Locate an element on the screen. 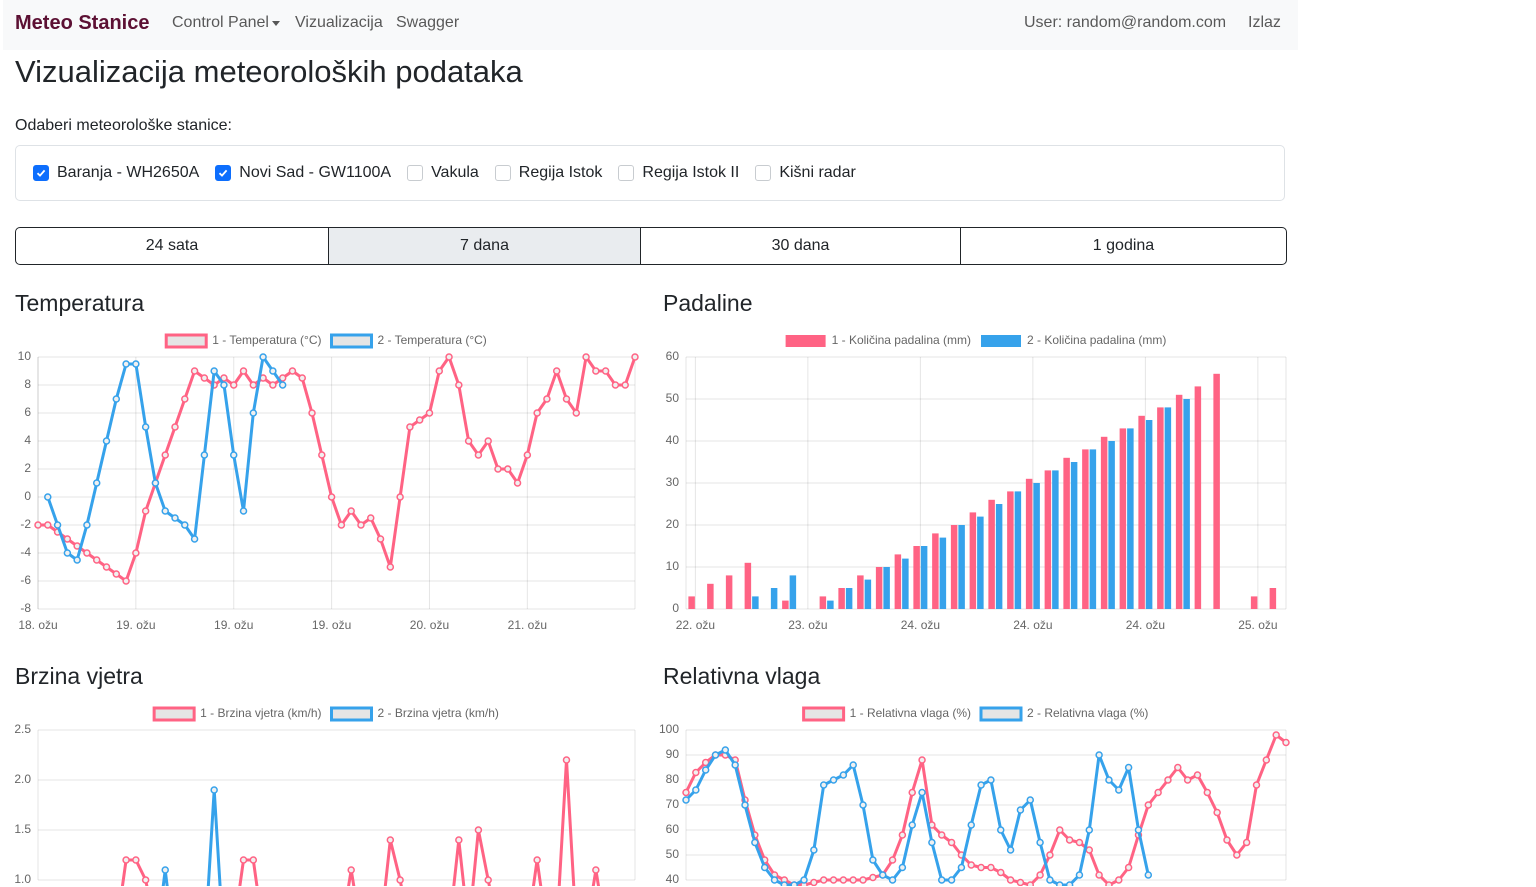 The height and width of the screenshot is (887, 1536). stations-label: Odaberi meteorološke stanice: is located at coordinates (123, 125).